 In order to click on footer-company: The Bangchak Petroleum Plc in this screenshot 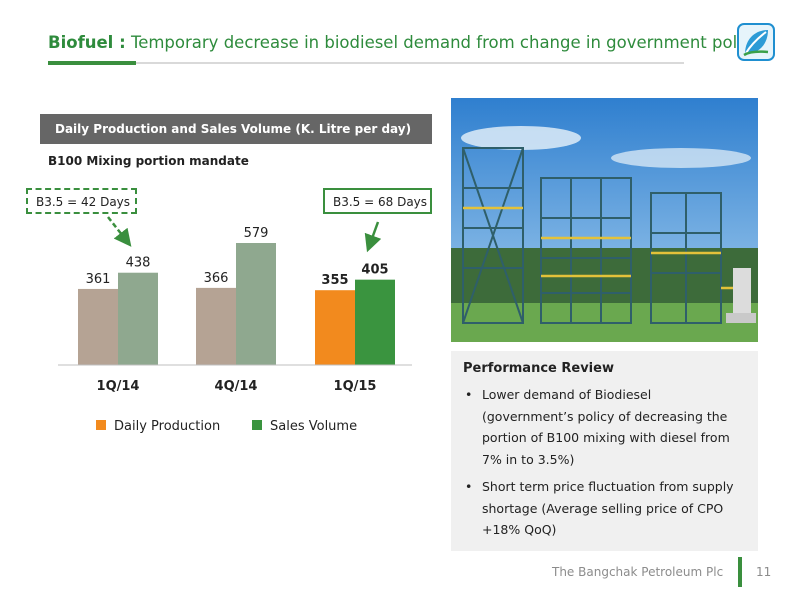, I will do `click(638, 572)`.